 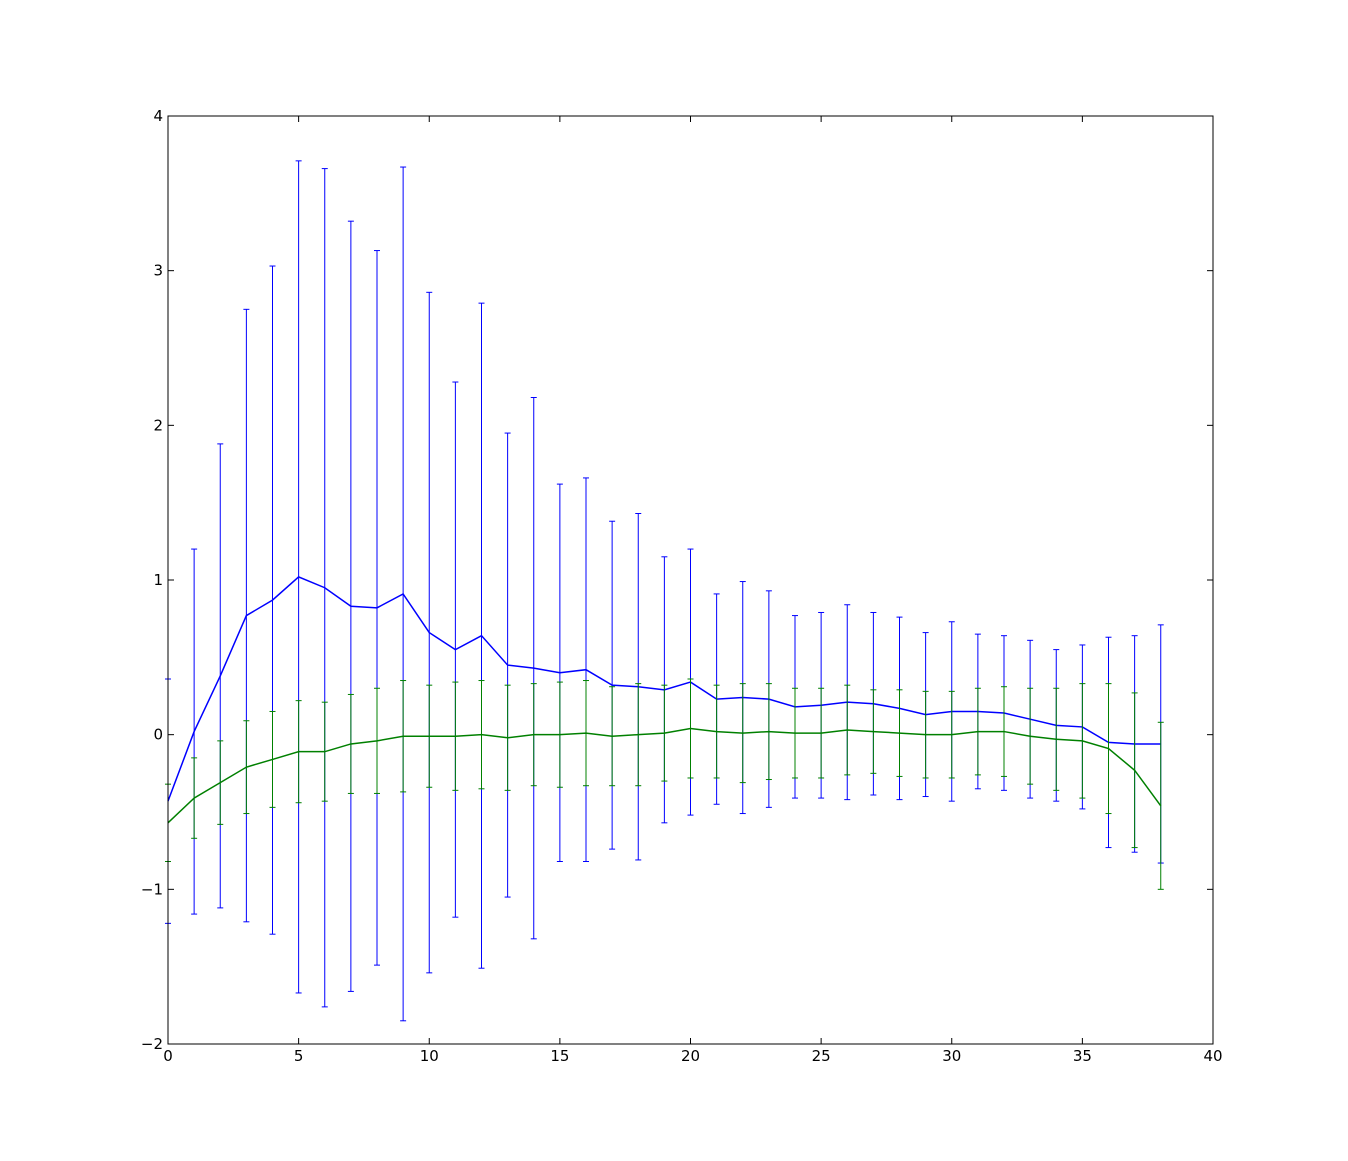 I want to click on x-tick-label: 10, so click(x=429, y=1056).